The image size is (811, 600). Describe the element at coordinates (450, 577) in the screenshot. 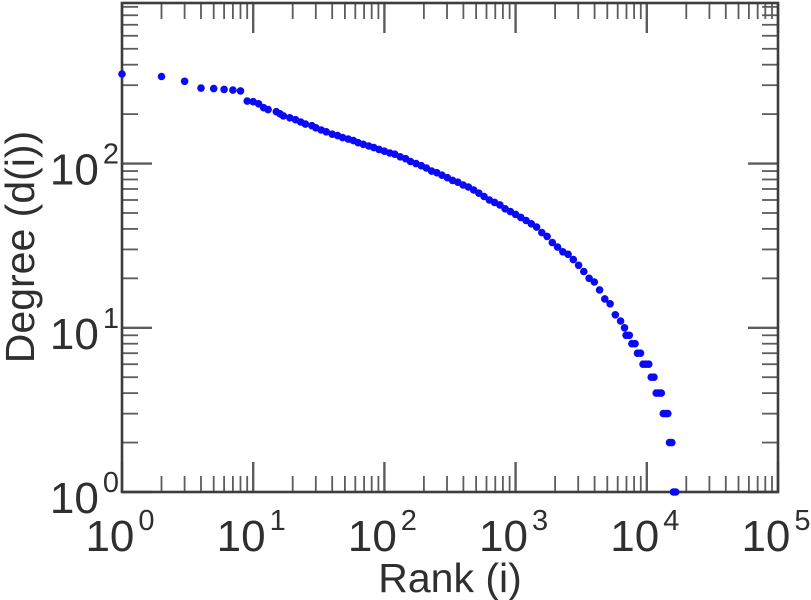

I see `x-axis-label: Rank (i)` at that location.